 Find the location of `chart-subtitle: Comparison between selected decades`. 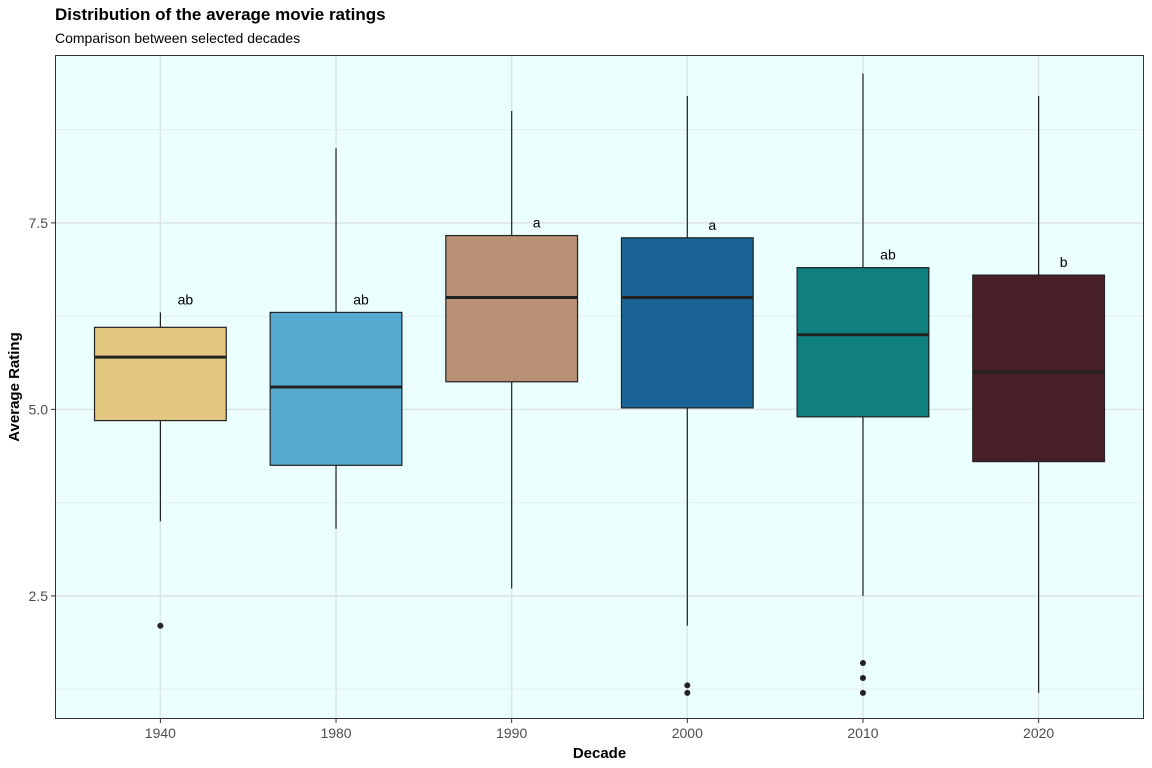

chart-subtitle: Comparison between selected decades is located at coordinates (178, 38).